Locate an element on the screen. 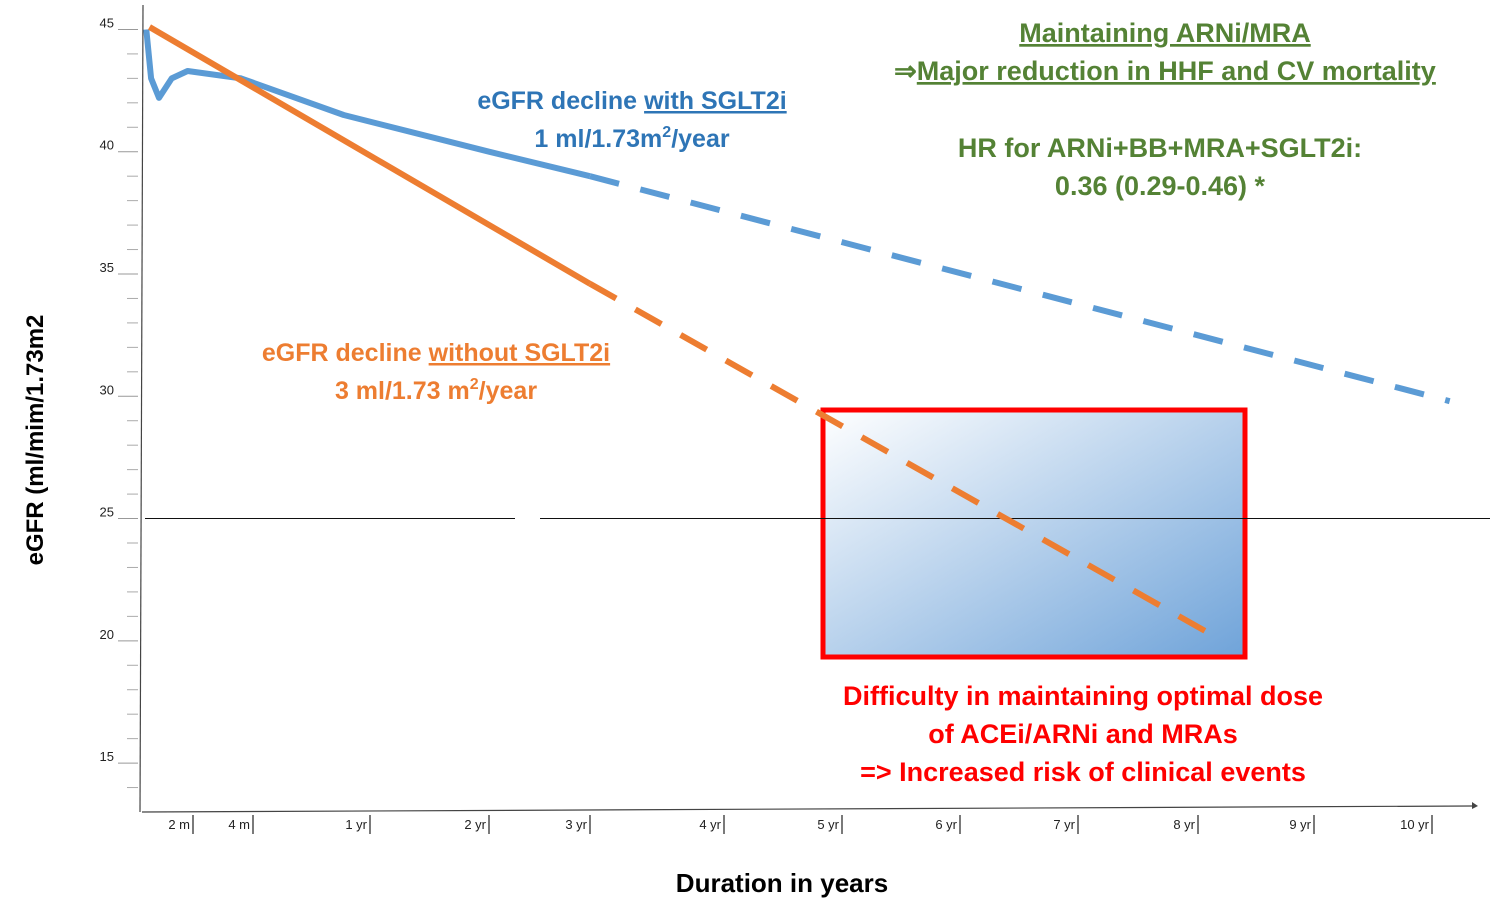  x-tick-label: 3 yr is located at coordinates (576, 824).